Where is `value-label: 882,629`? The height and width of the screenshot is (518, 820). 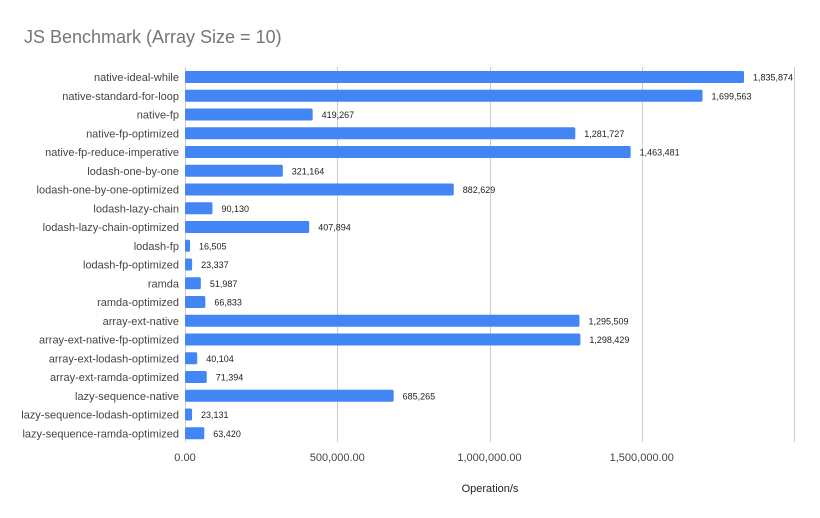 value-label: 882,629 is located at coordinates (479, 190).